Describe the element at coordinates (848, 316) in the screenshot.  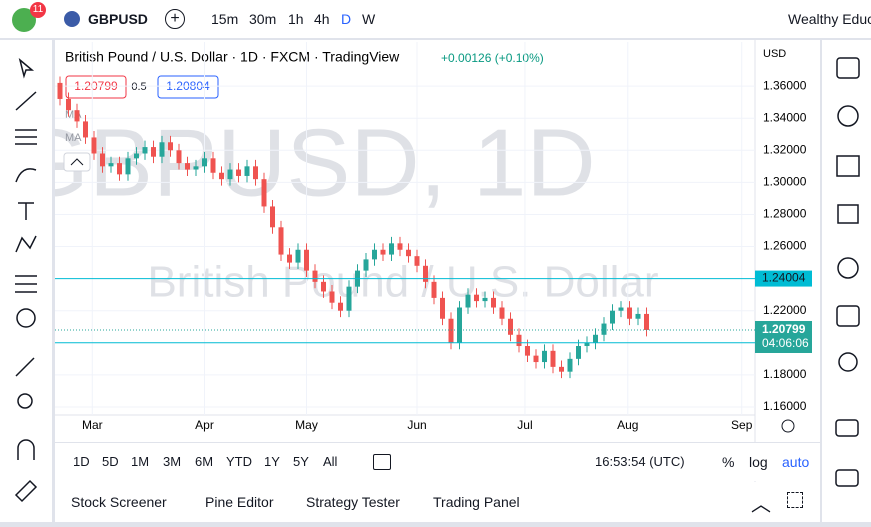
I see `calendar-button` at that location.